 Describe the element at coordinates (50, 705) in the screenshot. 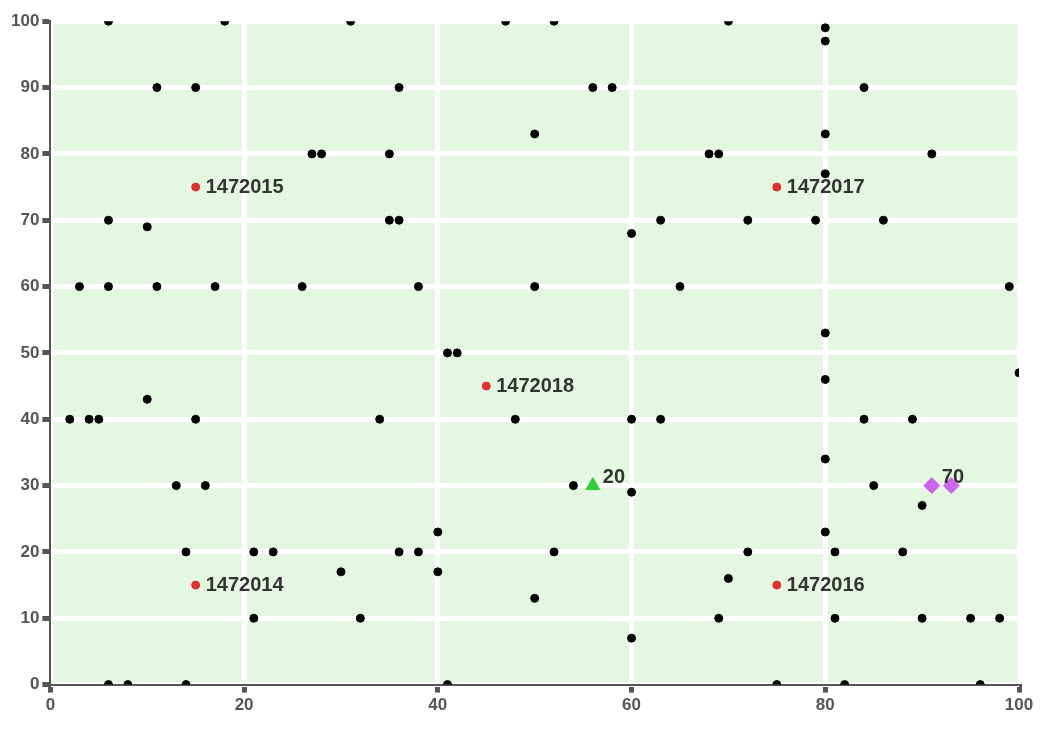

I see `x-tick-label: 0` at that location.